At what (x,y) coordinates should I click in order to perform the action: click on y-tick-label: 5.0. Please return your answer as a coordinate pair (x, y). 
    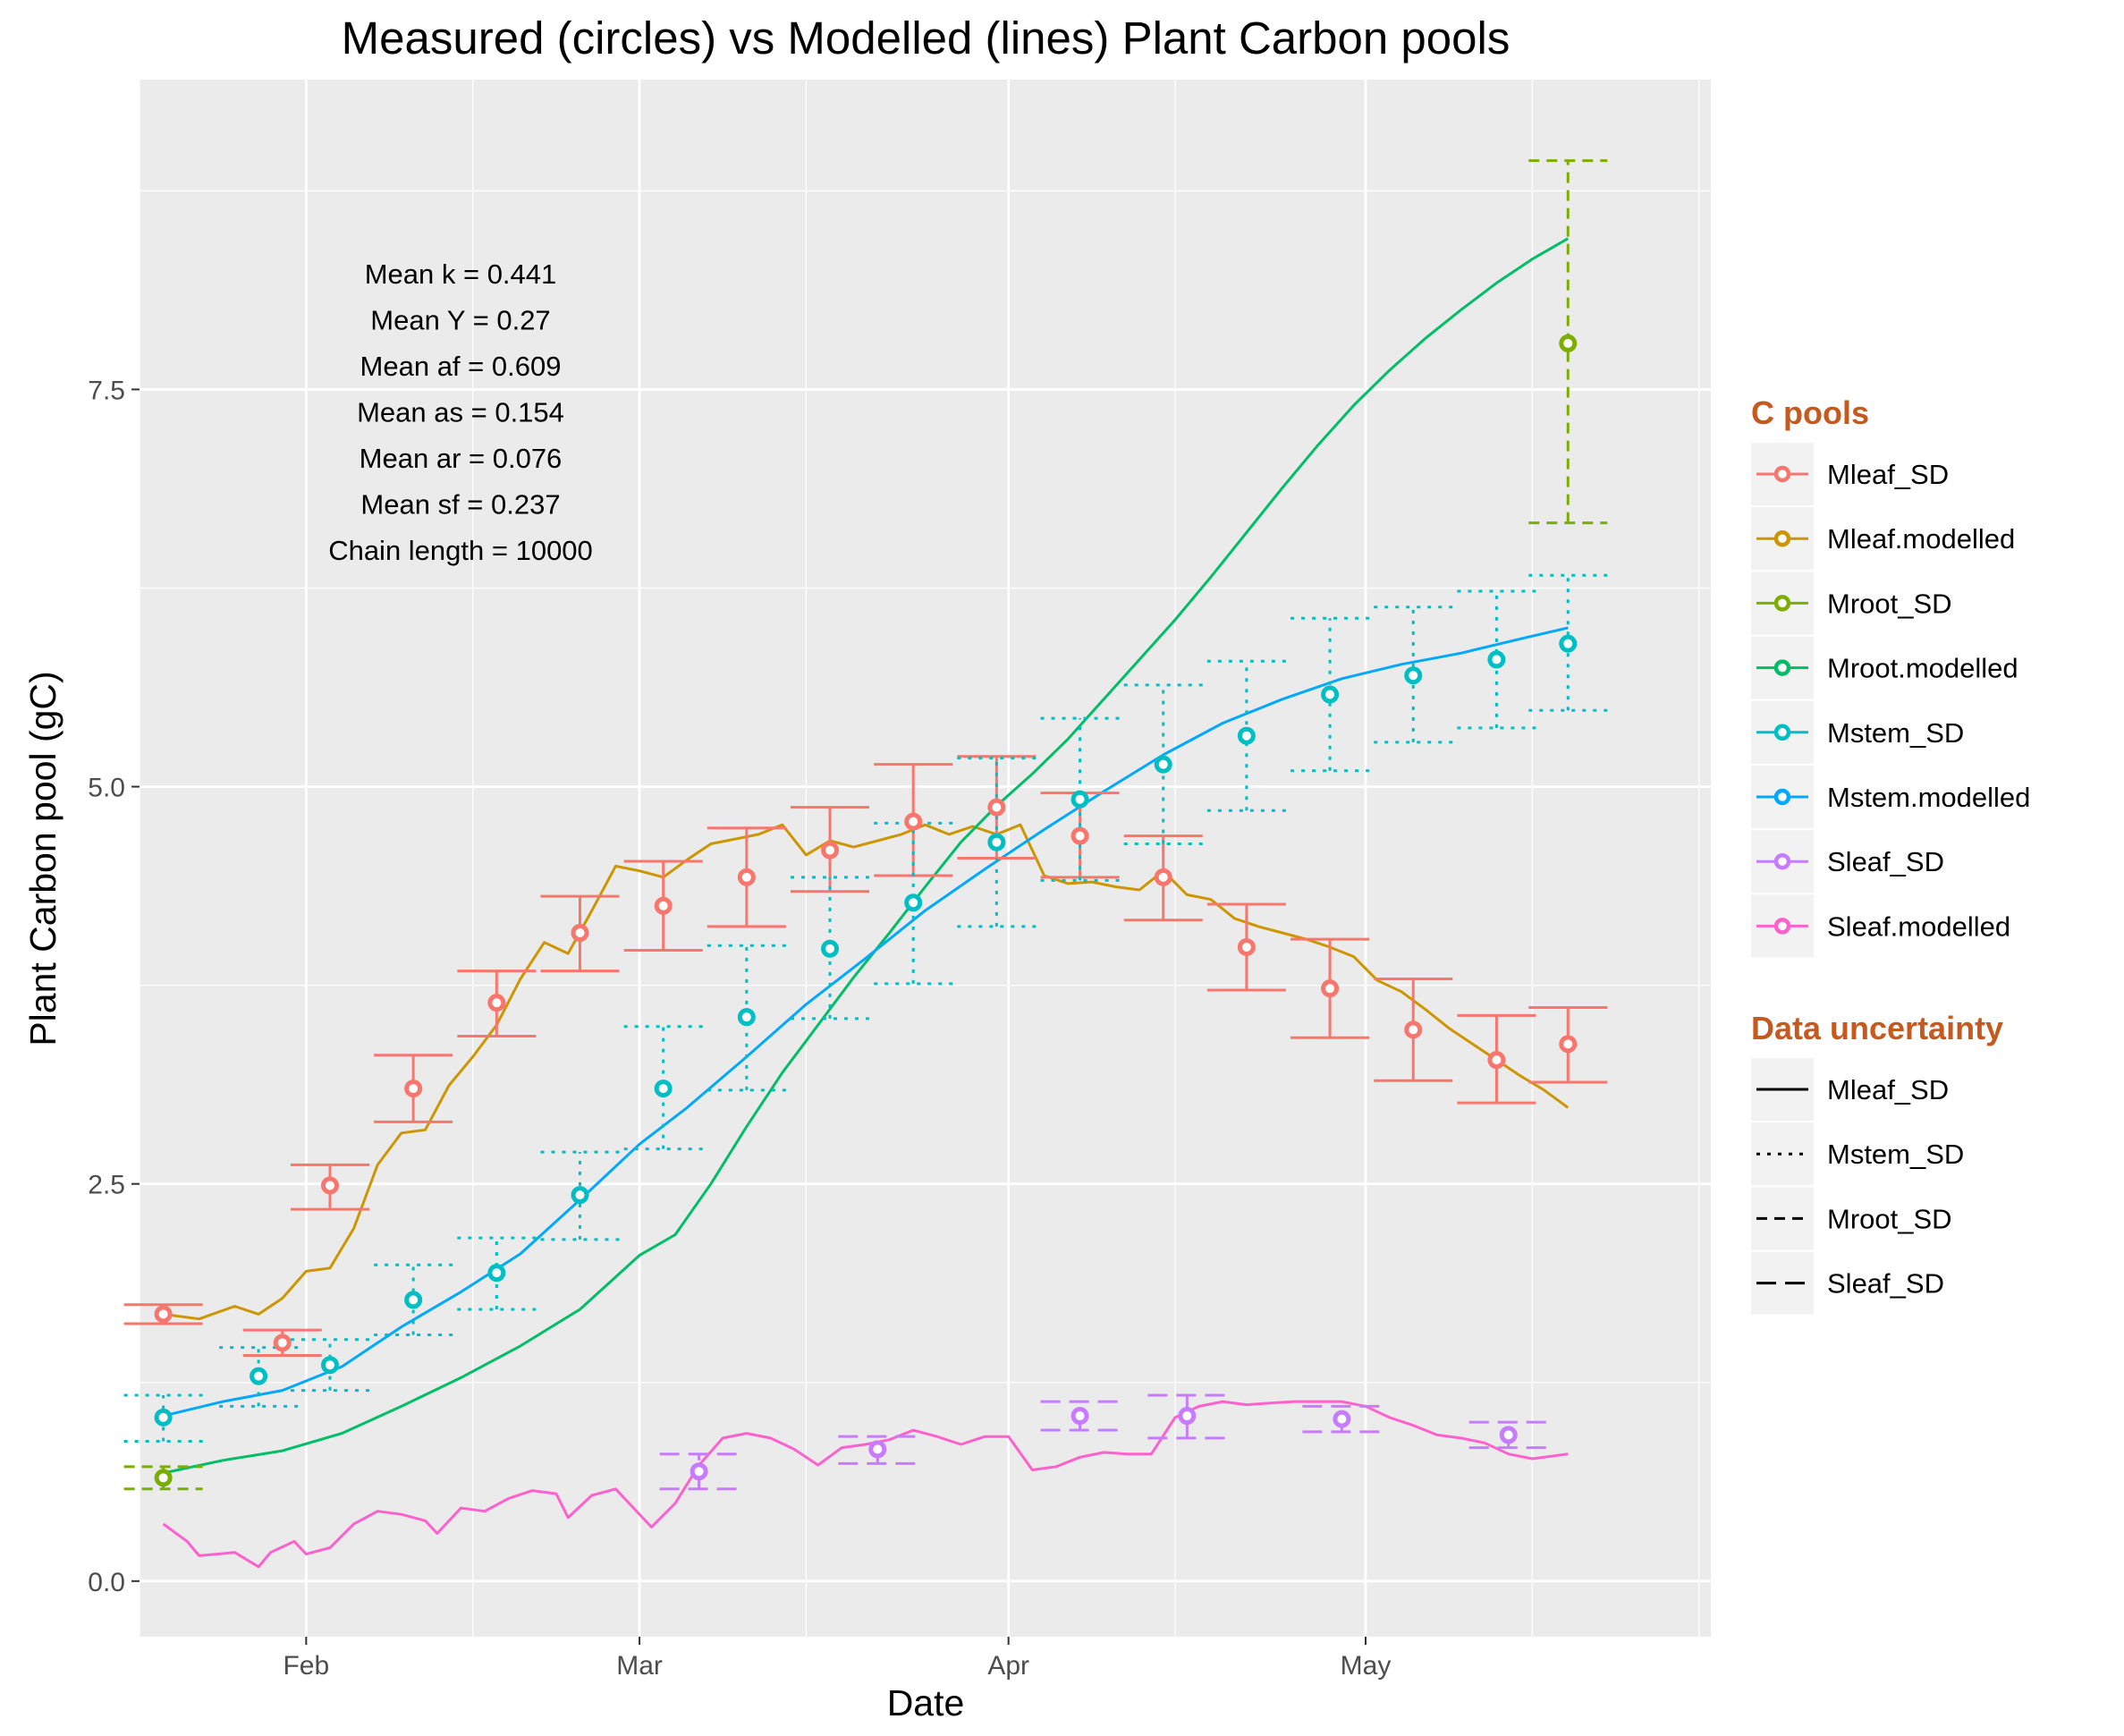
    Looking at the image, I should click on (106, 788).